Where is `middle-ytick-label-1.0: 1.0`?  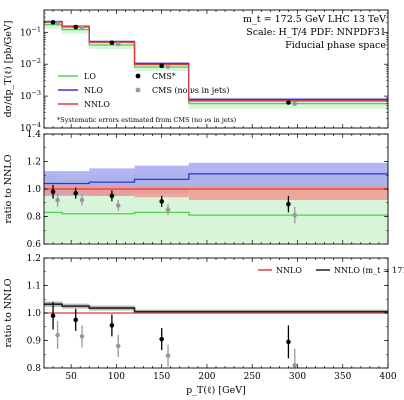 middle-ytick-label-1.0: 1.0 is located at coordinates (34, 190).